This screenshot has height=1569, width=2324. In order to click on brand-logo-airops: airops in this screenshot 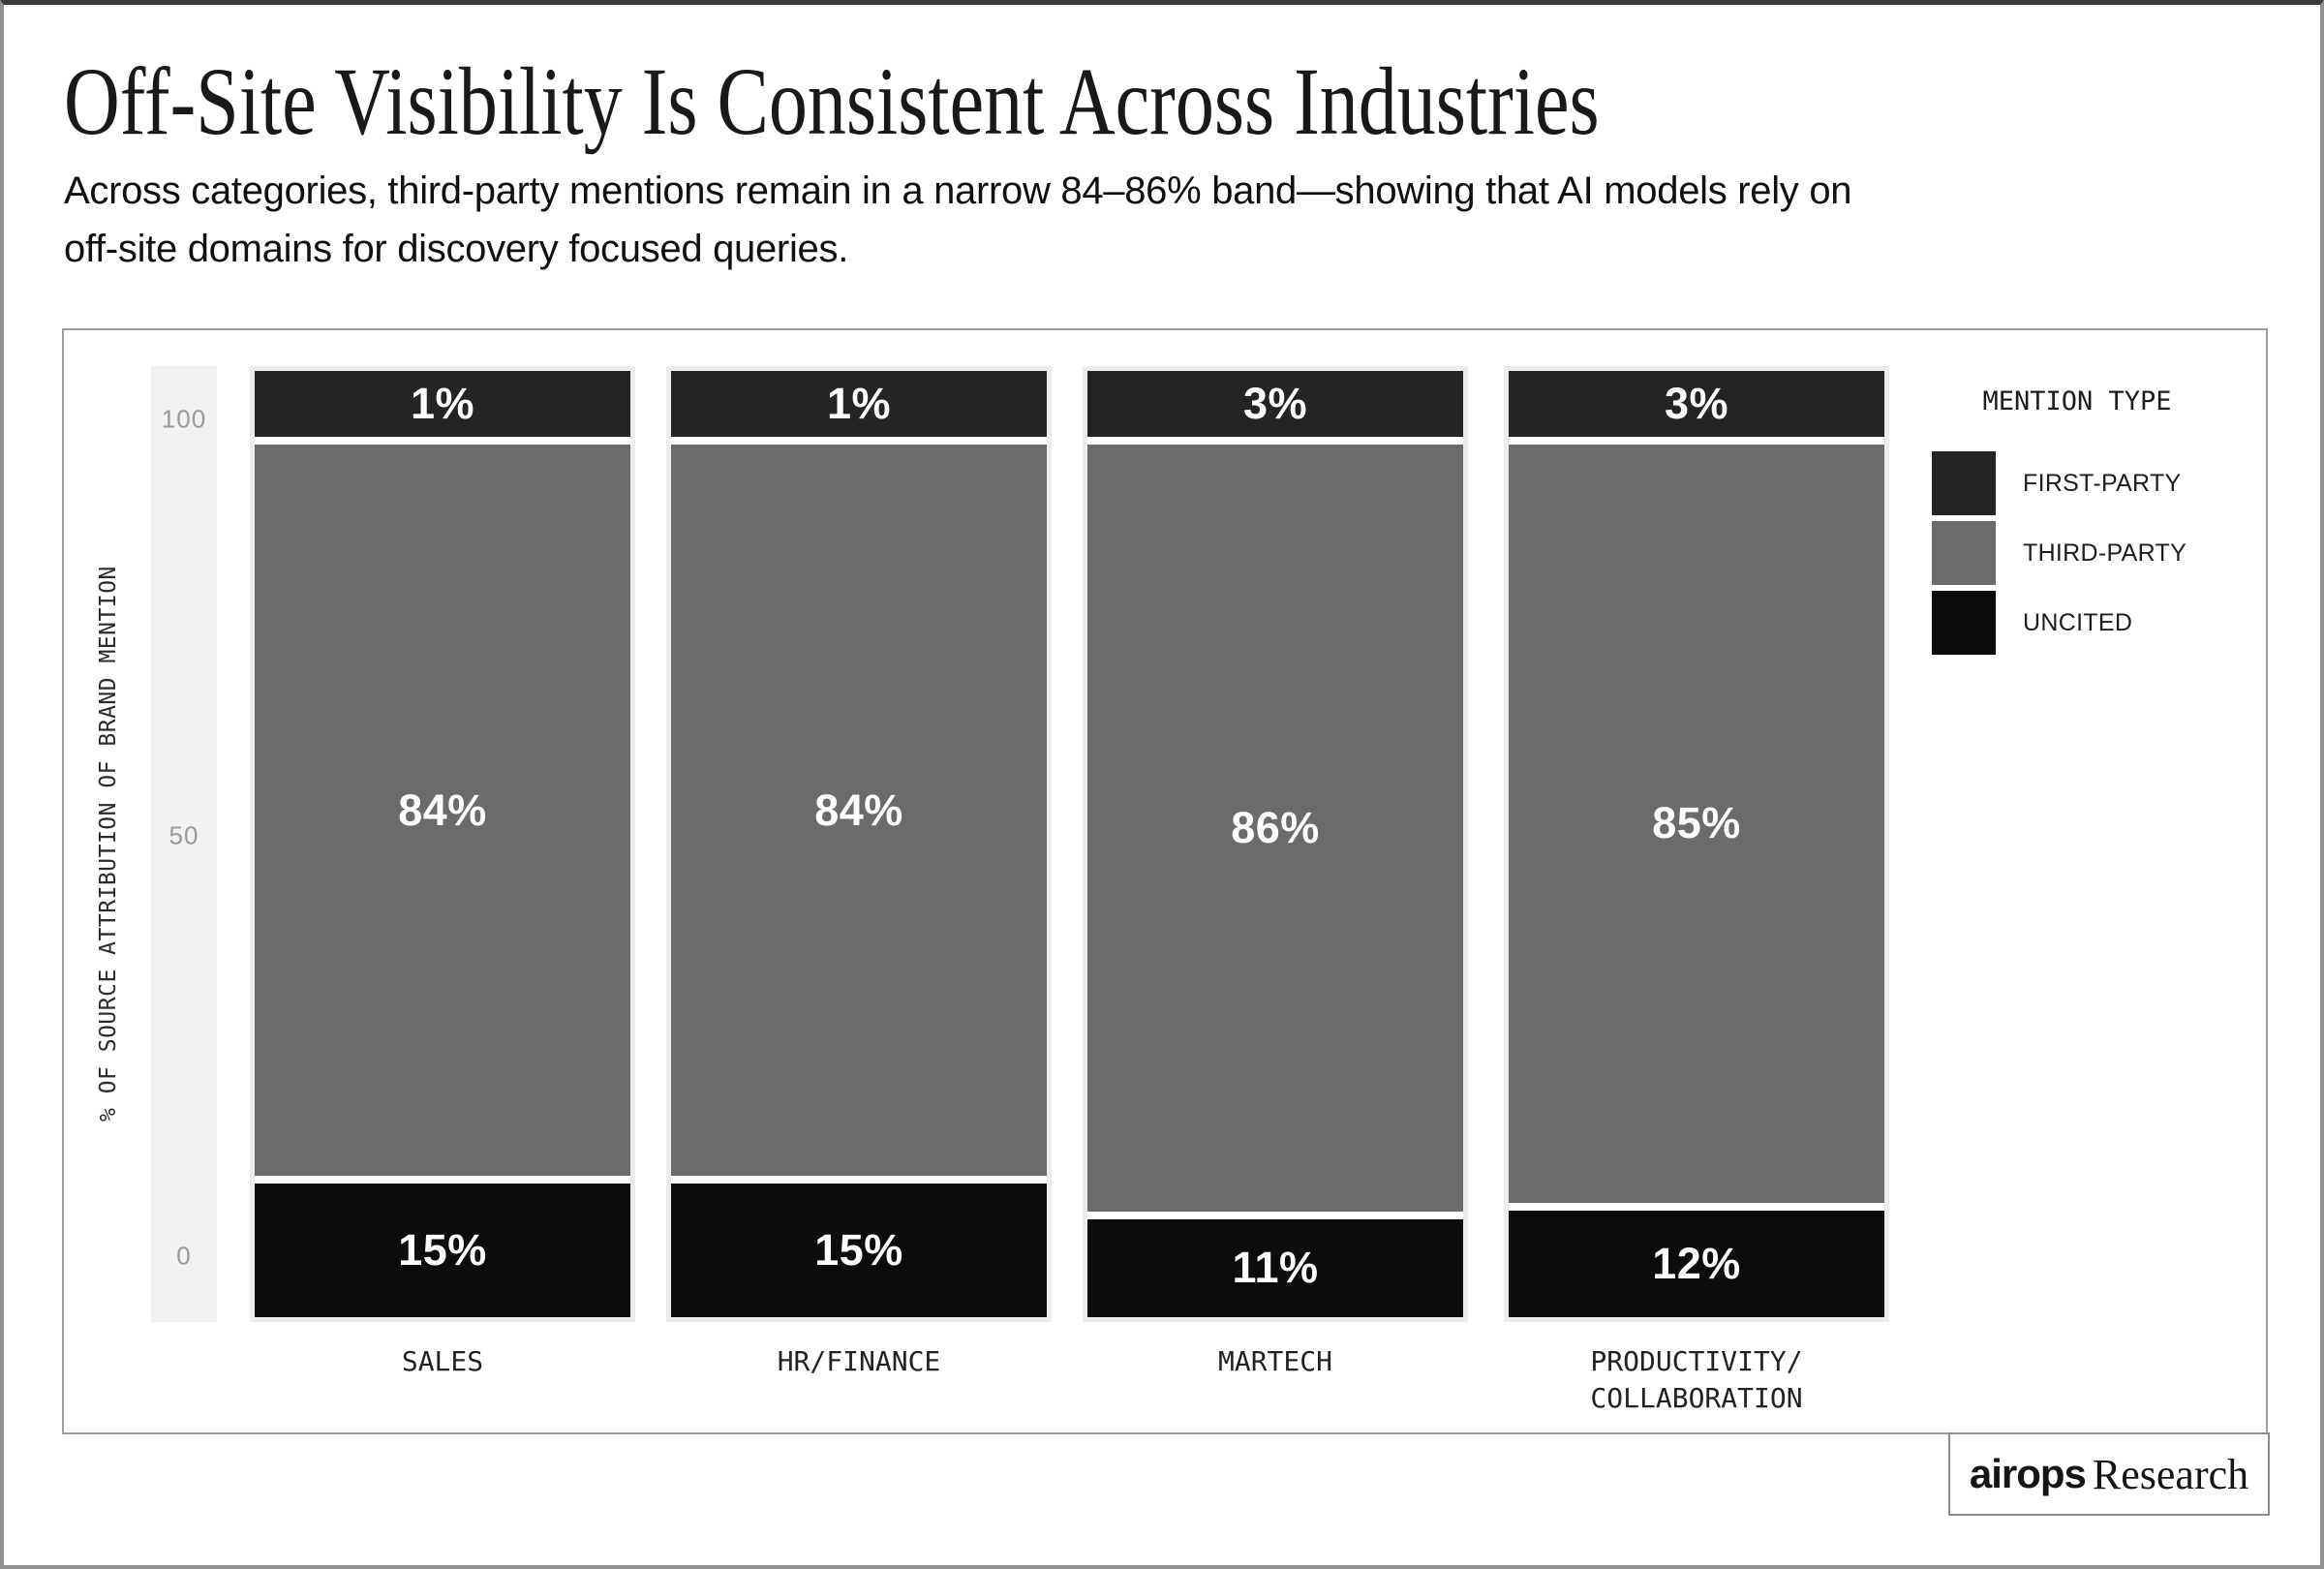, I will do `click(2028, 1473)`.